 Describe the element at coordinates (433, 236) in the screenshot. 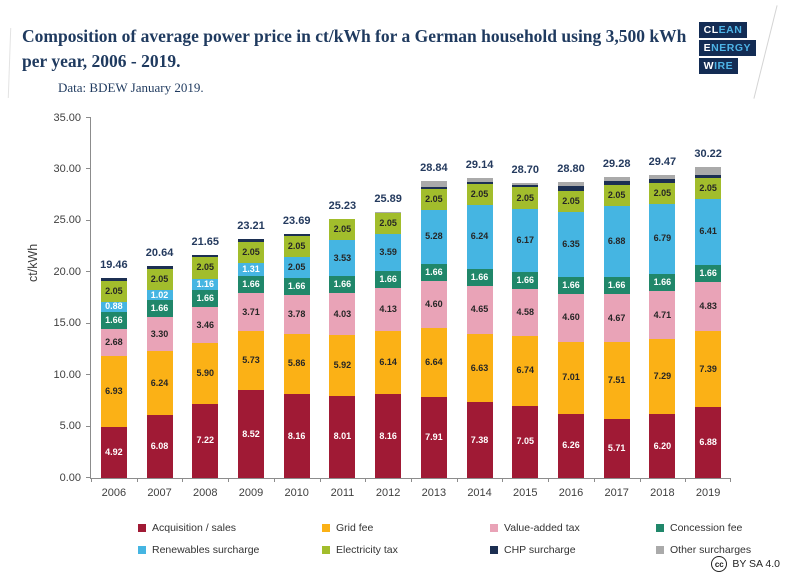

I see `bar-segment-renewables: 5.28` at that location.